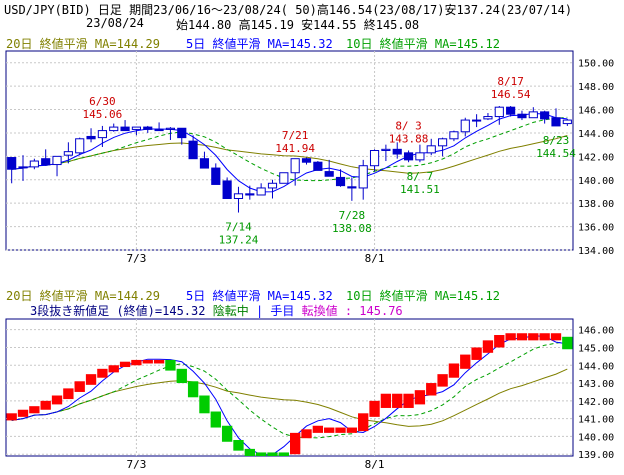 Image resolution: width=624 pixels, height=475 pixels. Describe the element at coordinates (596, 384) in the screenshot. I see `renko-tick-label: 143.00` at that location.